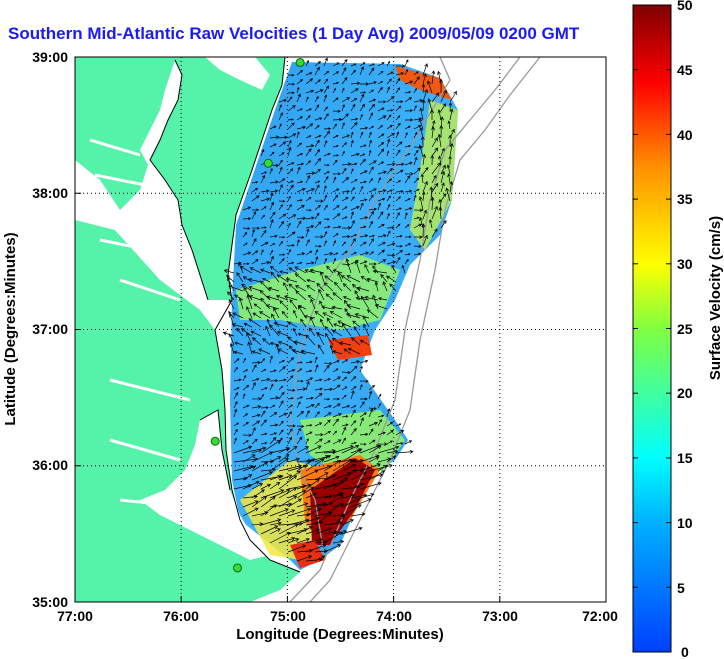 This screenshot has height=659, width=724. What do you see at coordinates (50, 329) in the screenshot?
I see `y-tick-labels: 39:00 38:00 37:00 36:00 35:00` at bounding box center [50, 329].